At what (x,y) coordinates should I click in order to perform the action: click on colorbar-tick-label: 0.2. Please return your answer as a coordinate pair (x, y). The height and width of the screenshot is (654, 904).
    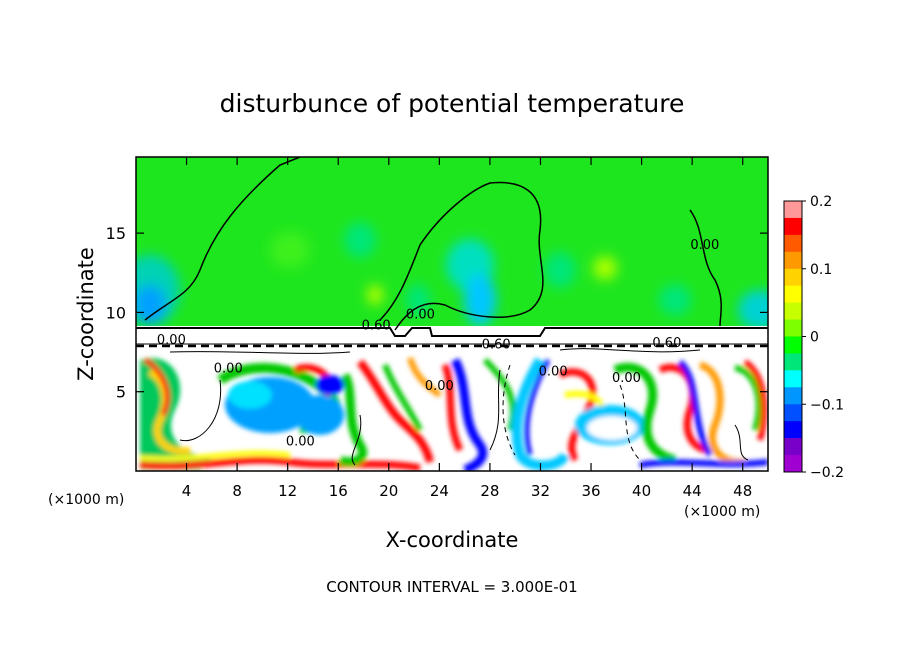
    Looking at the image, I should click on (821, 202).